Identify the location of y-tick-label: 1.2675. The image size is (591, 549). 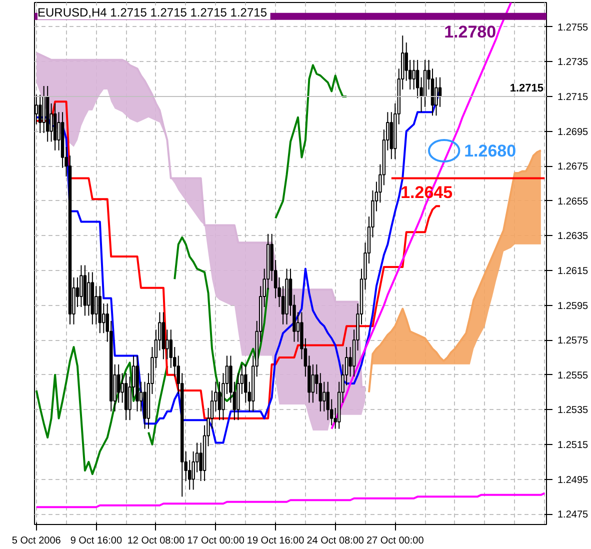
(573, 167).